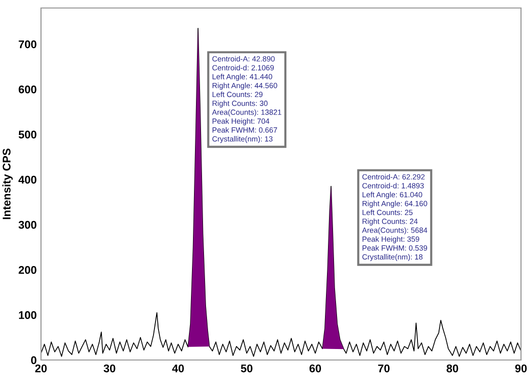 This screenshot has height=384, width=531. Describe the element at coordinates (7, 184) in the screenshot. I see `y-axis-title: Intensity CPS` at that location.